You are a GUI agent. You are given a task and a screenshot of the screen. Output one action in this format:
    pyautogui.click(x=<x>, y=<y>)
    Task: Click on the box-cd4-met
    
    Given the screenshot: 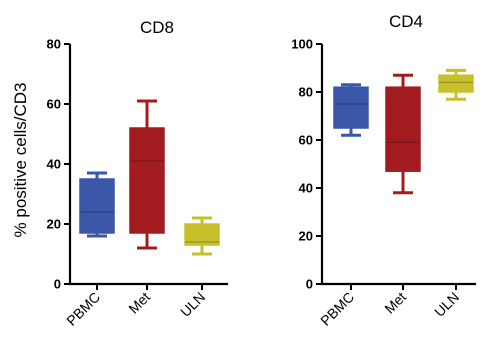 What is the action you would take?
    pyautogui.click(x=403, y=134)
    